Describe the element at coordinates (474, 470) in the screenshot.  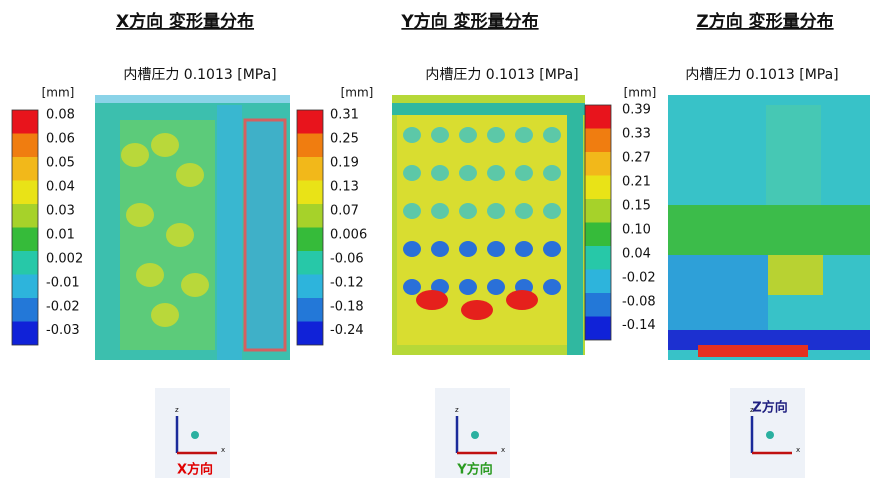
I see `axis-direction-label: Y方向` at that location.